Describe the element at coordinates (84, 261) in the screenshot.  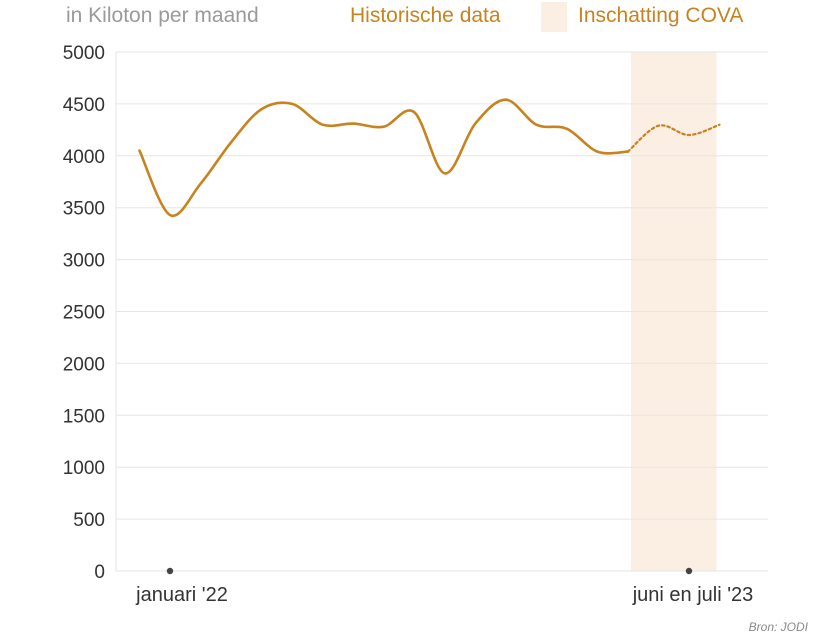
I see `y-tick-label: 3000` at that location.